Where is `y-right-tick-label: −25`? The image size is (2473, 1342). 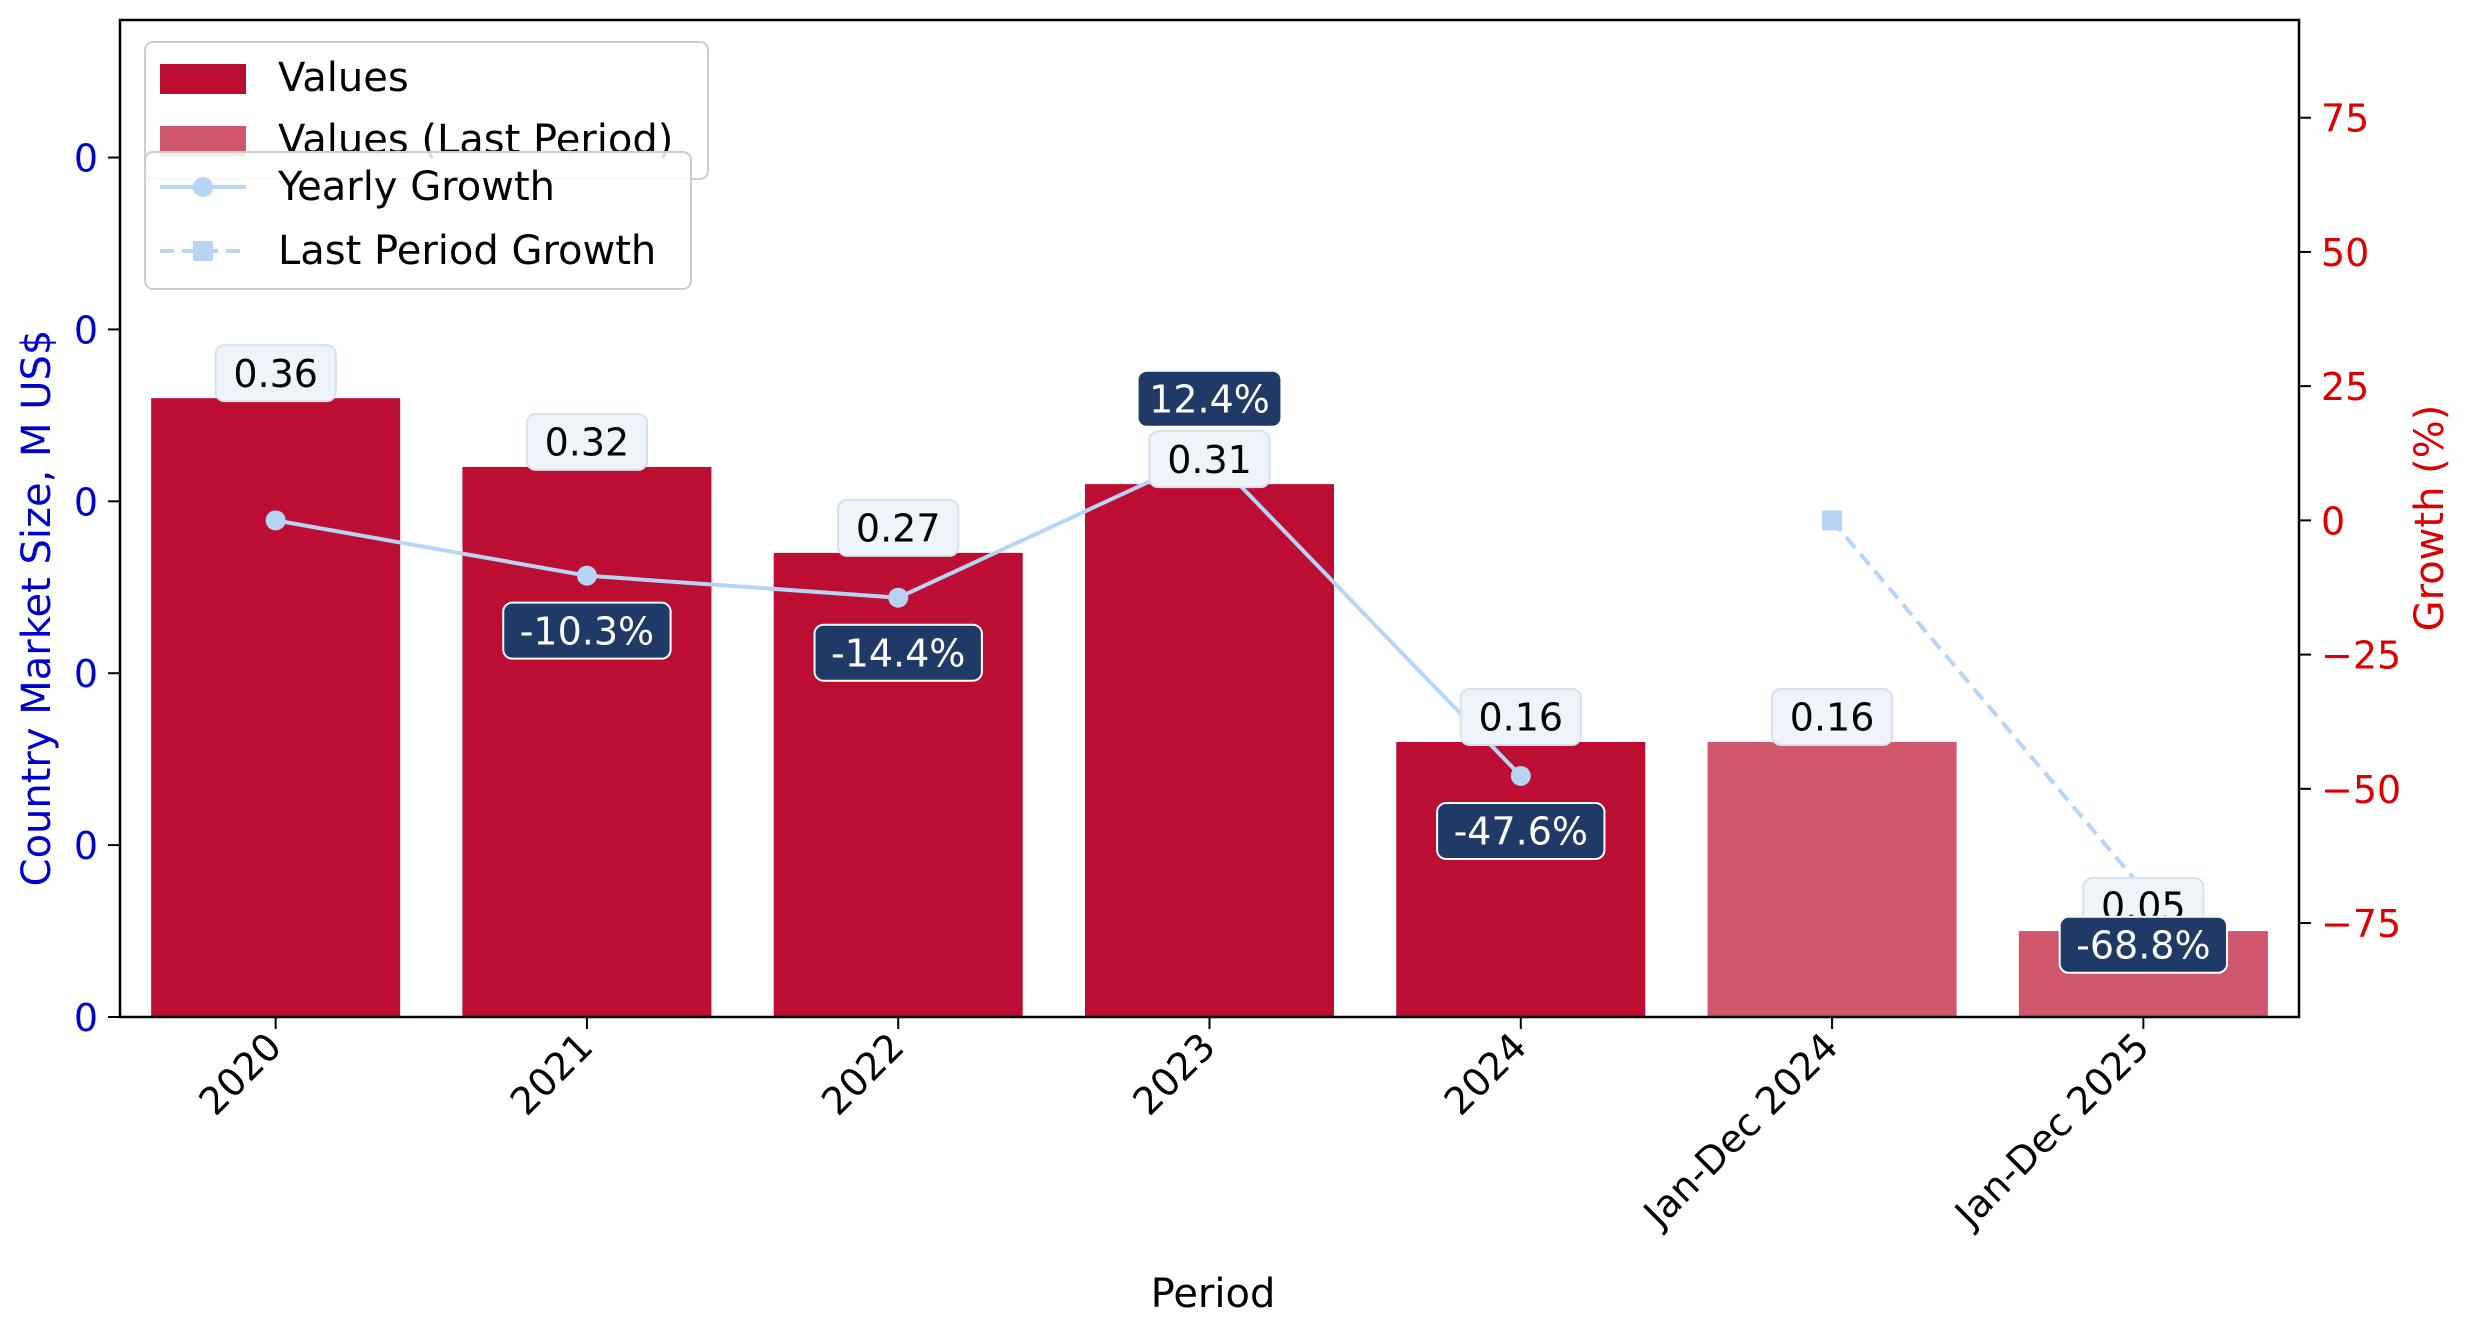
y-right-tick-label: −25 is located at coordinates (2361, 656).